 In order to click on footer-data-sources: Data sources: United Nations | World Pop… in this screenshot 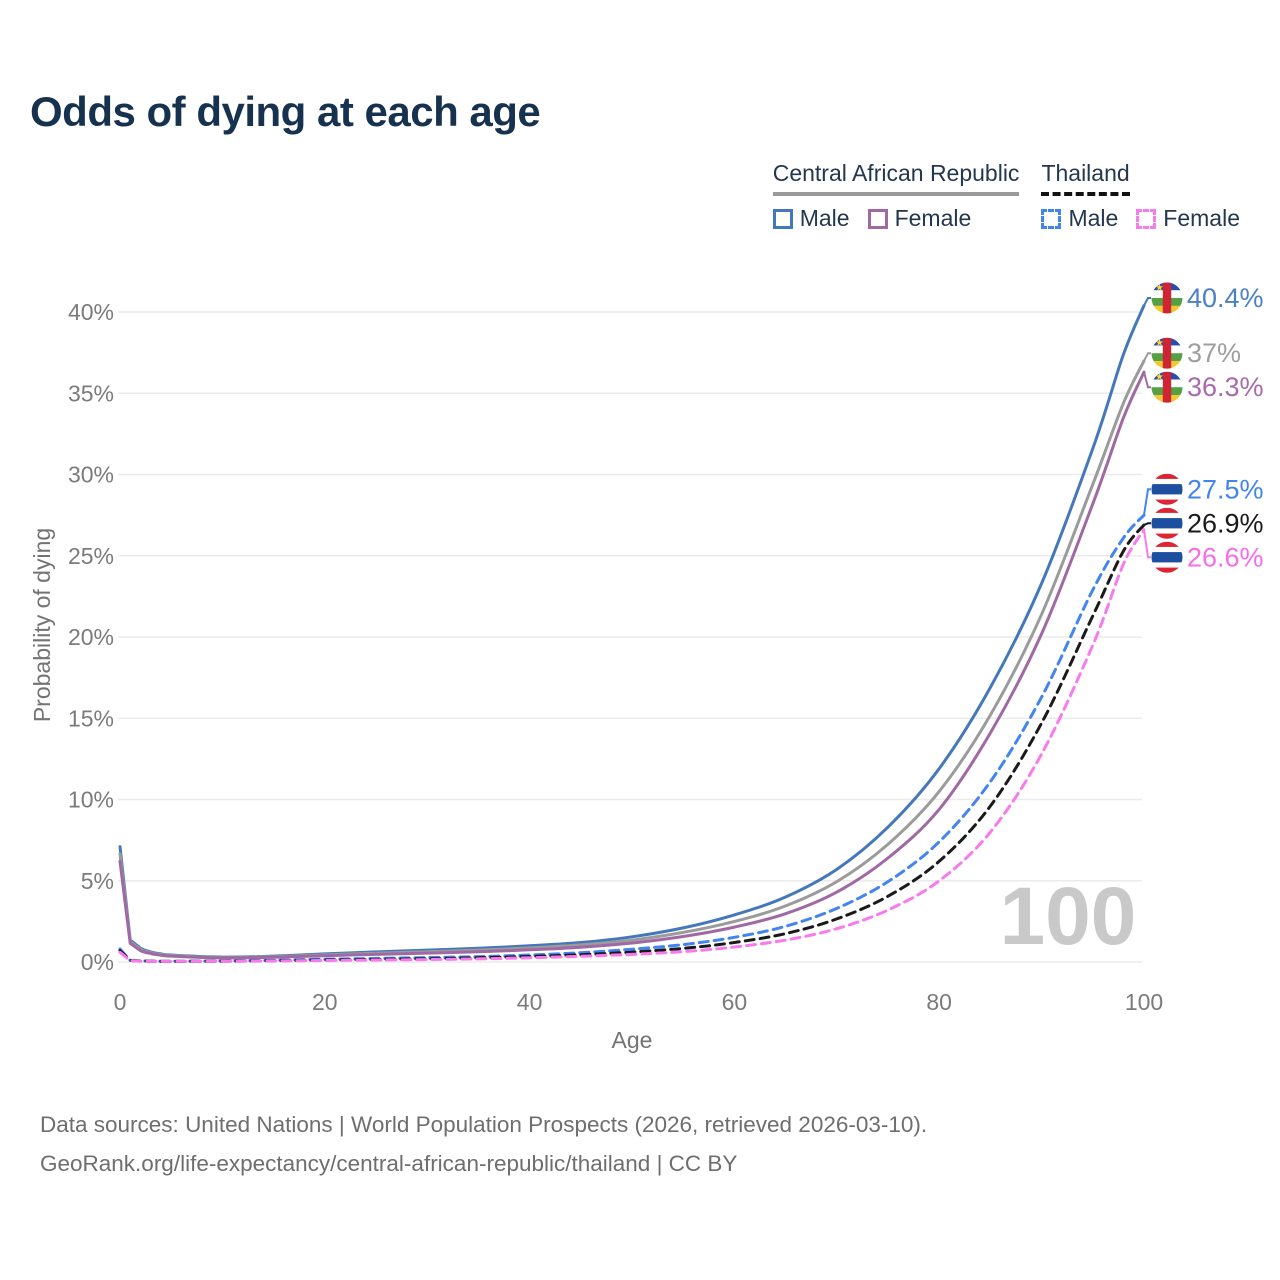, I will do `click(484, 1124)`.